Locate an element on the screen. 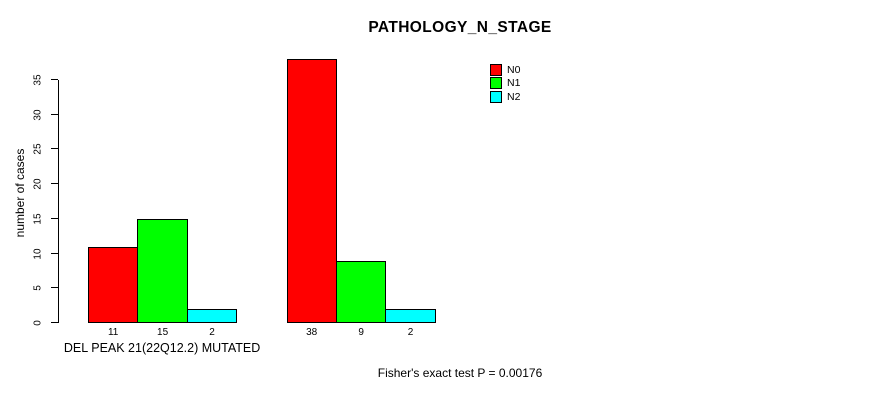  legend-item-n1: N1 is located at coordinates (505, 84).